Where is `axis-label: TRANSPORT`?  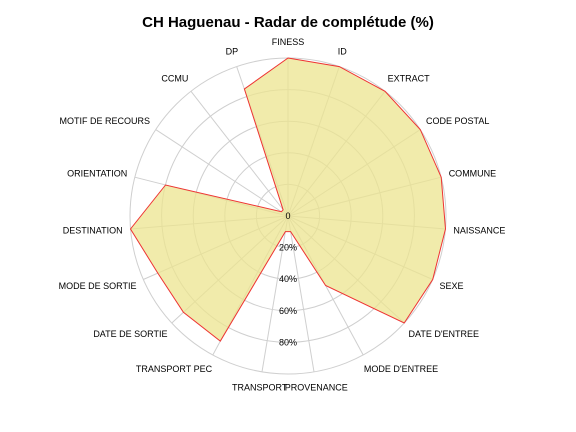 axis-label: TRANSPORT is located at coordinates (260, 388).